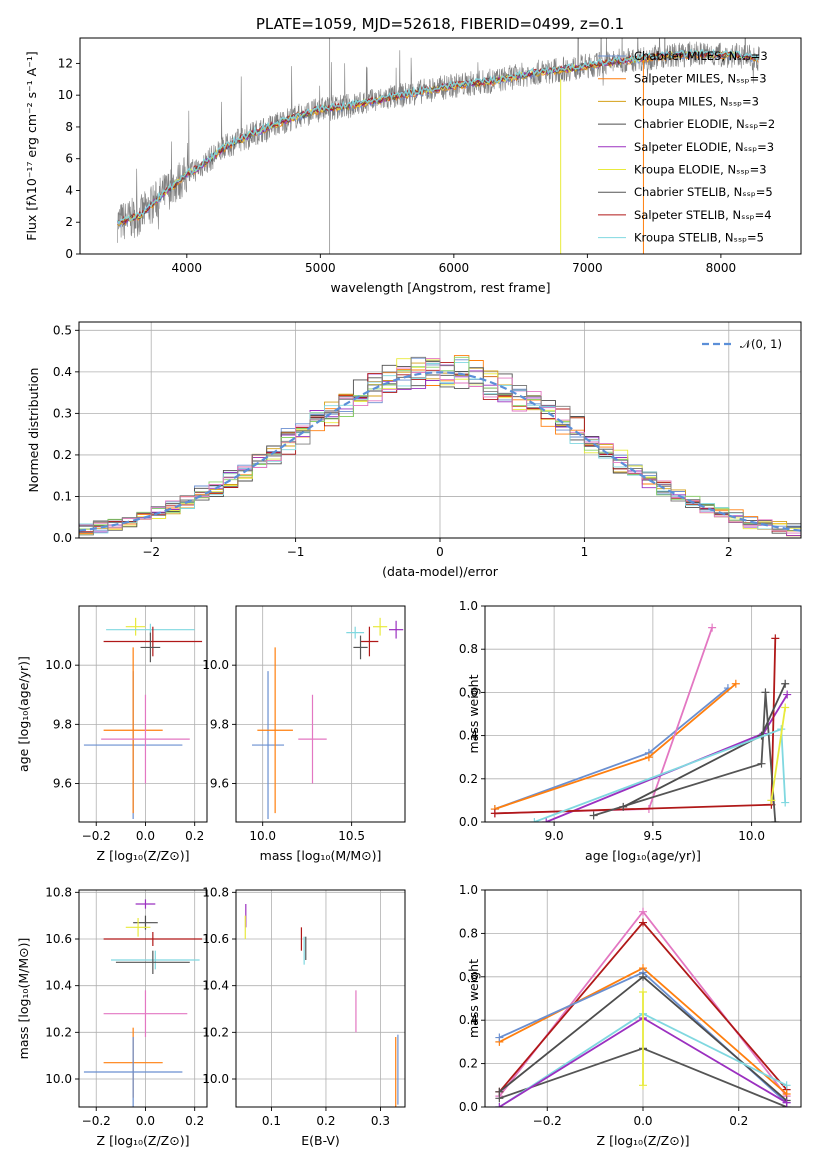 This screenshot has height=1170, width=819. What do you see at coordinates (62, 330) in the screenshot?
I see `y-tick-label: 0.5` at bounding box center [62, 330].